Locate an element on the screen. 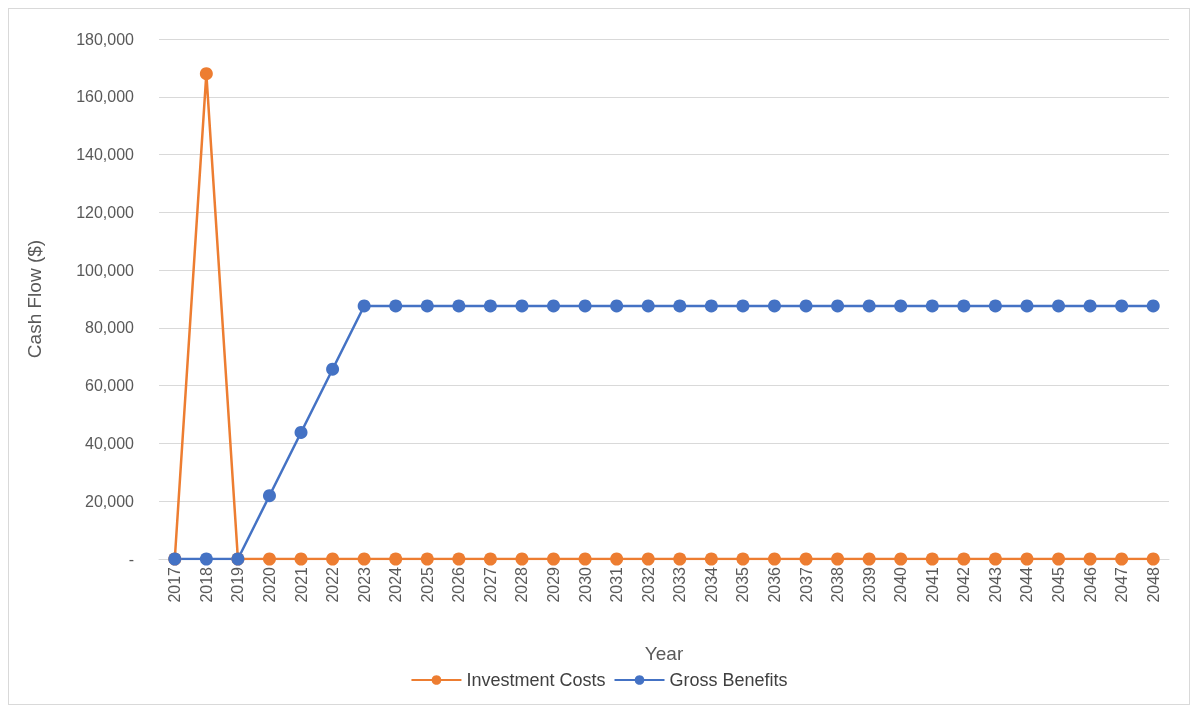 The image size is (1203, 713). y-tick-label: 40,000 is located at coordinates (110, 443).